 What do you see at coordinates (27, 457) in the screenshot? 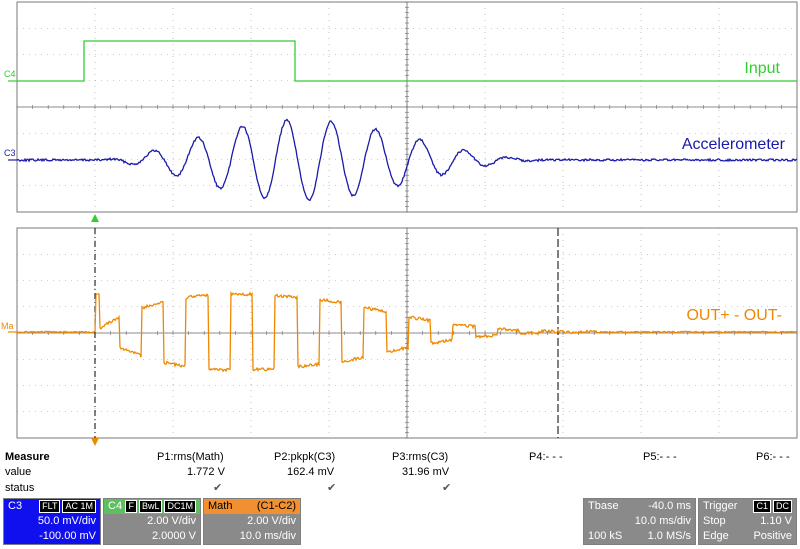
I see `measure-title: Measure` at bounding box center [27, 457].